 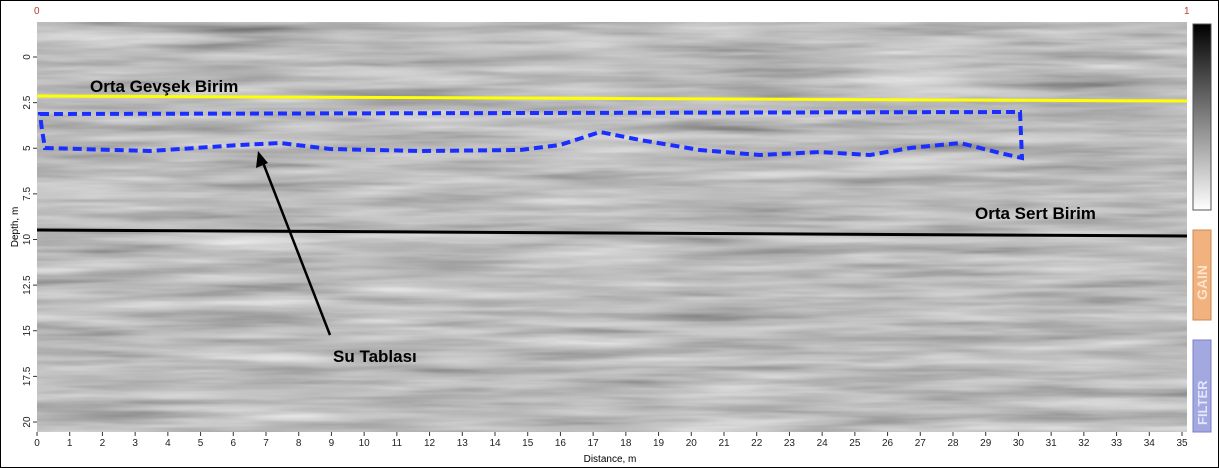 I want to click on x-tick-label: 9, so click(x=332, y=443).